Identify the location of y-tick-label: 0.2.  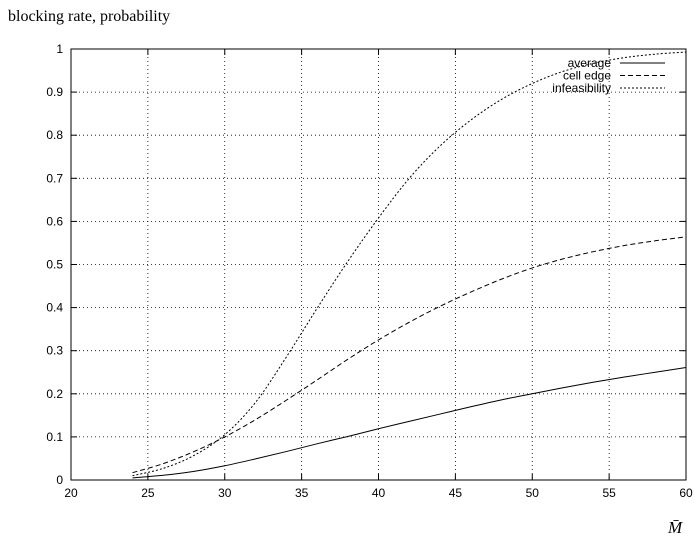
(54, 394).